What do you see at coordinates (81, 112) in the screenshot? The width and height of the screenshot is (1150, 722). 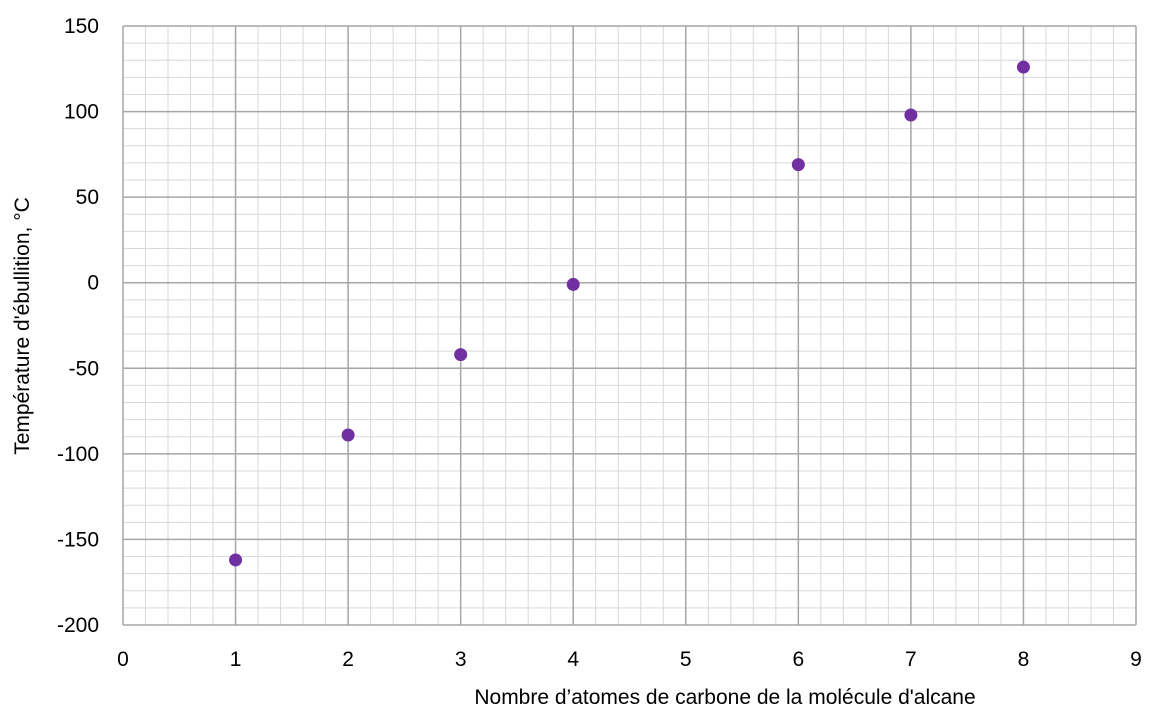 I see `y-tick-label: 100` at bounding box center [81, 112].